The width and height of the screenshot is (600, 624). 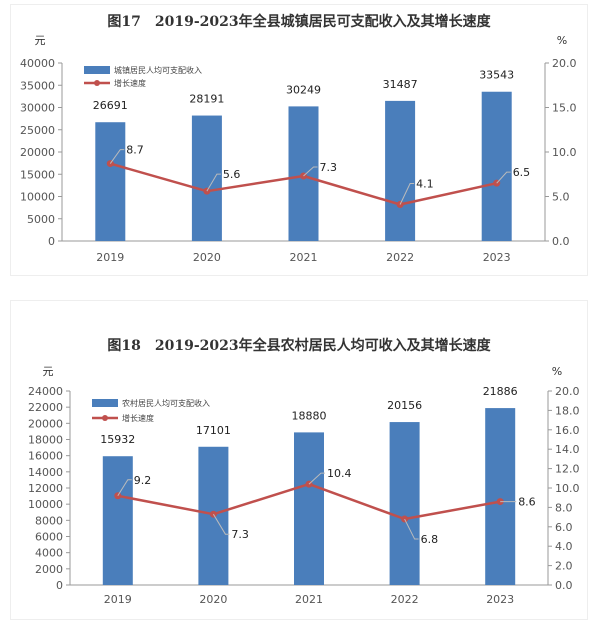 I want to click on line-data-label: 6.8, so click(x=430, y=539).